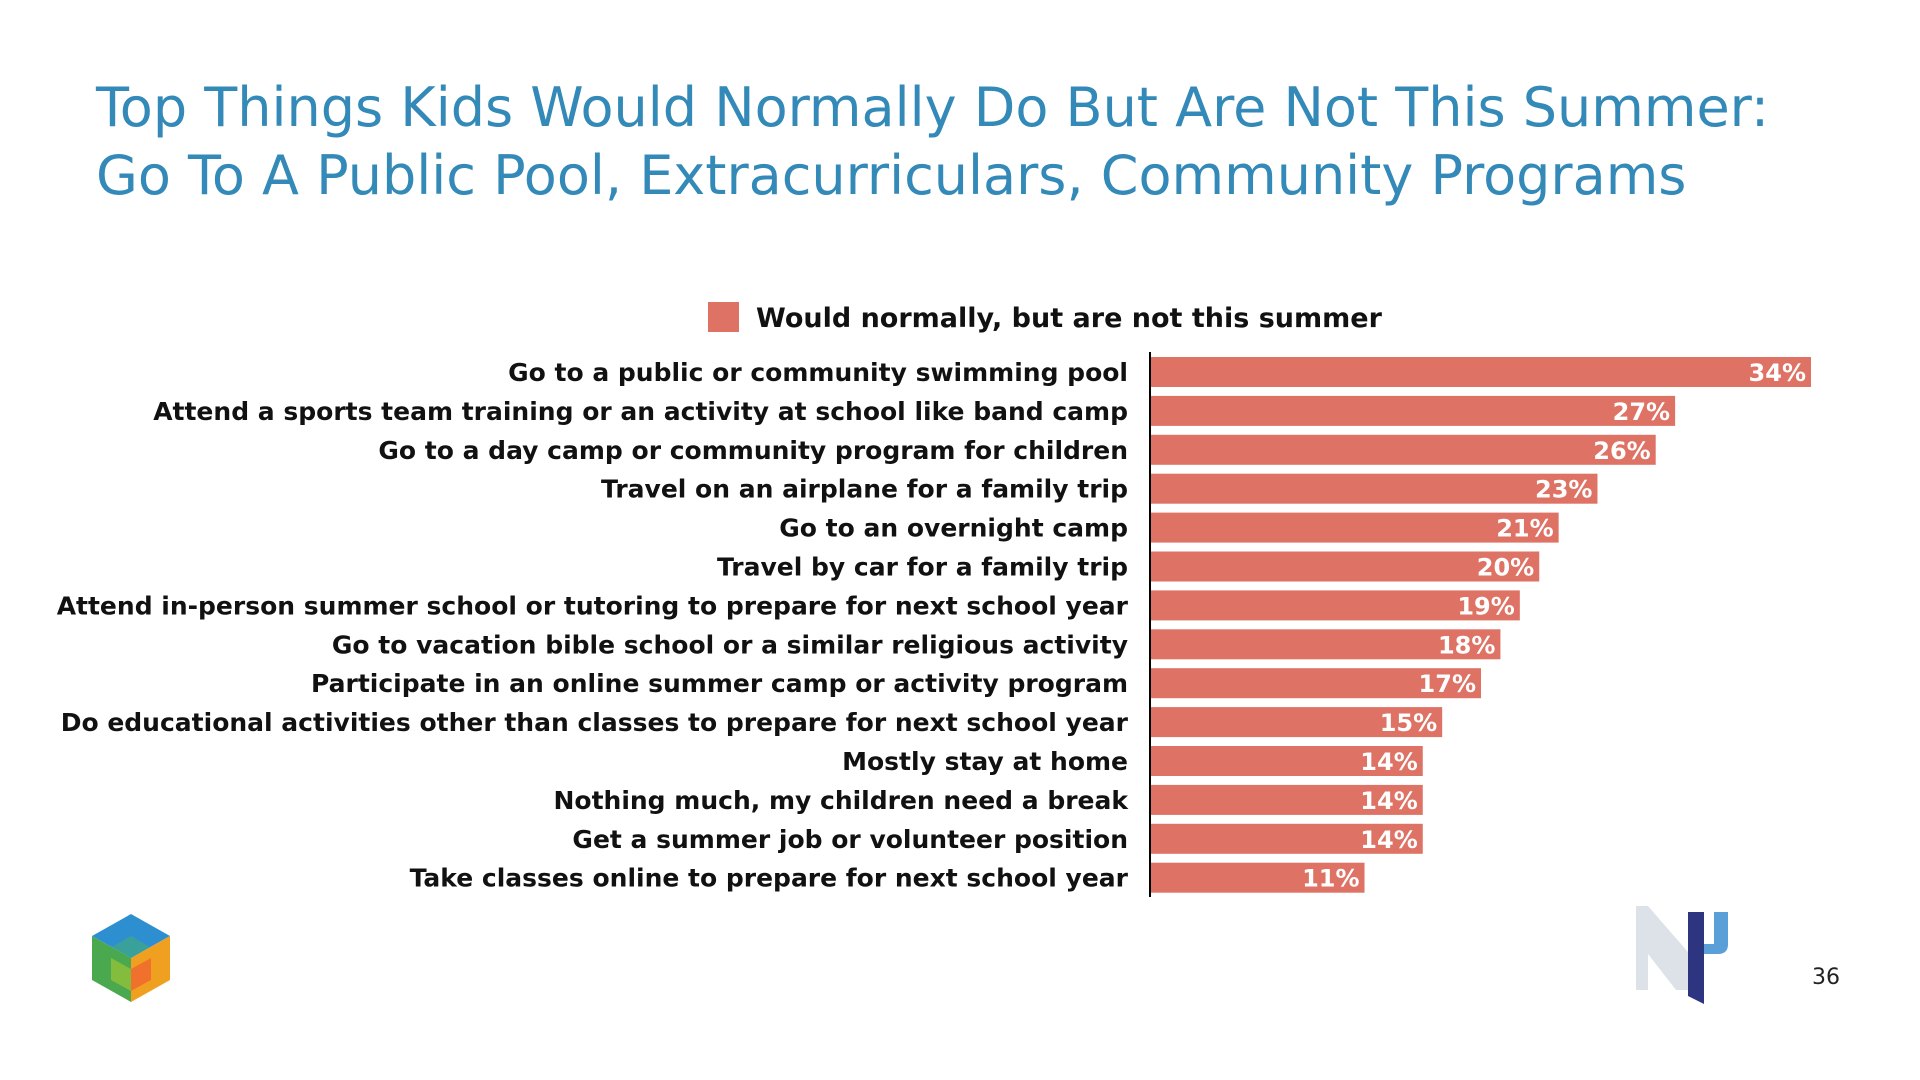 Image resolution: width=1920 pixels, height=1080 pixels. I want to click on data-label: 19%, so click(1485, 606).